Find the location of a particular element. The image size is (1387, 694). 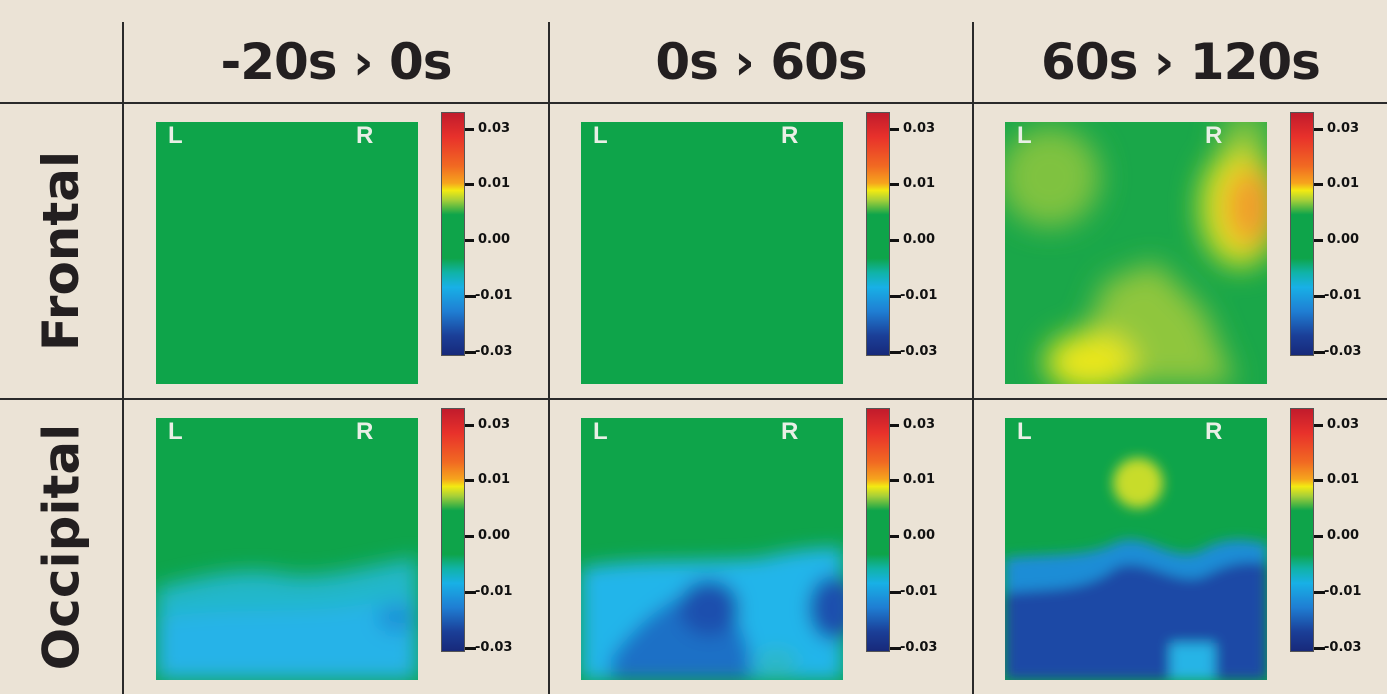

row-header-frontal-label: Frontal is located at coordinates (61, 251).